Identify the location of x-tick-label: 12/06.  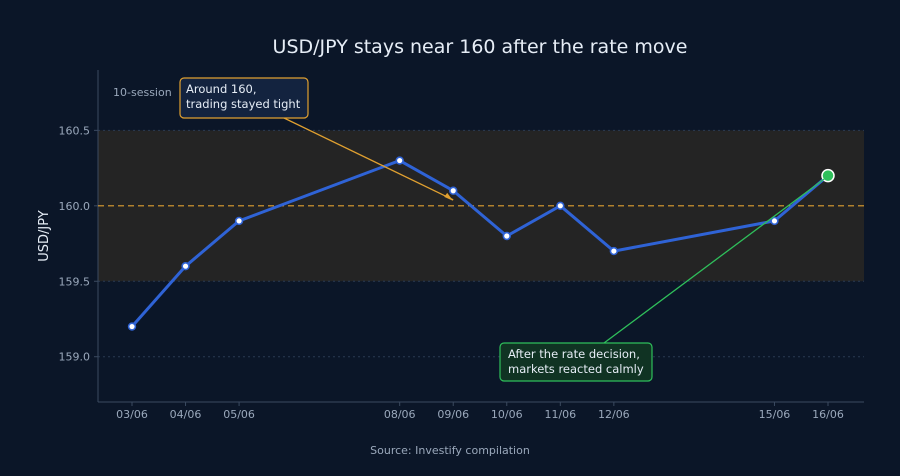
(614, 414).